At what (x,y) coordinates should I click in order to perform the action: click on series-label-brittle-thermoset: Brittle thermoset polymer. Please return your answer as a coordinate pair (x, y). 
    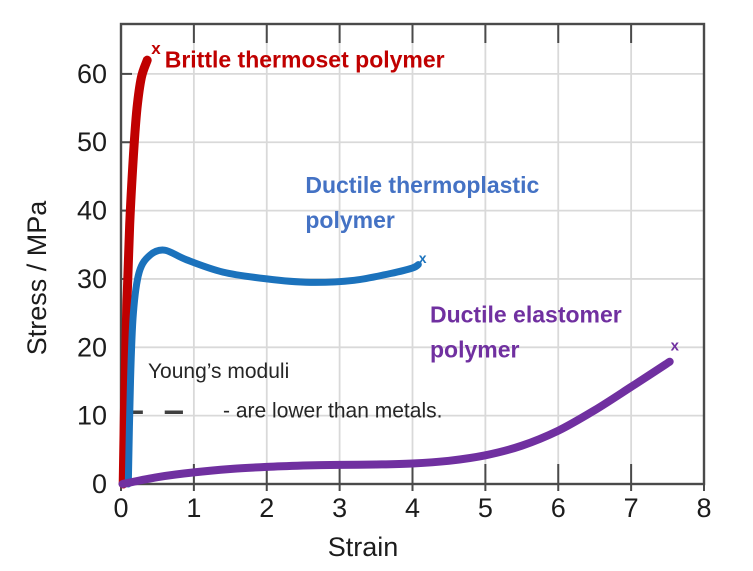
    Looking at the image, I should click on (305, 60).